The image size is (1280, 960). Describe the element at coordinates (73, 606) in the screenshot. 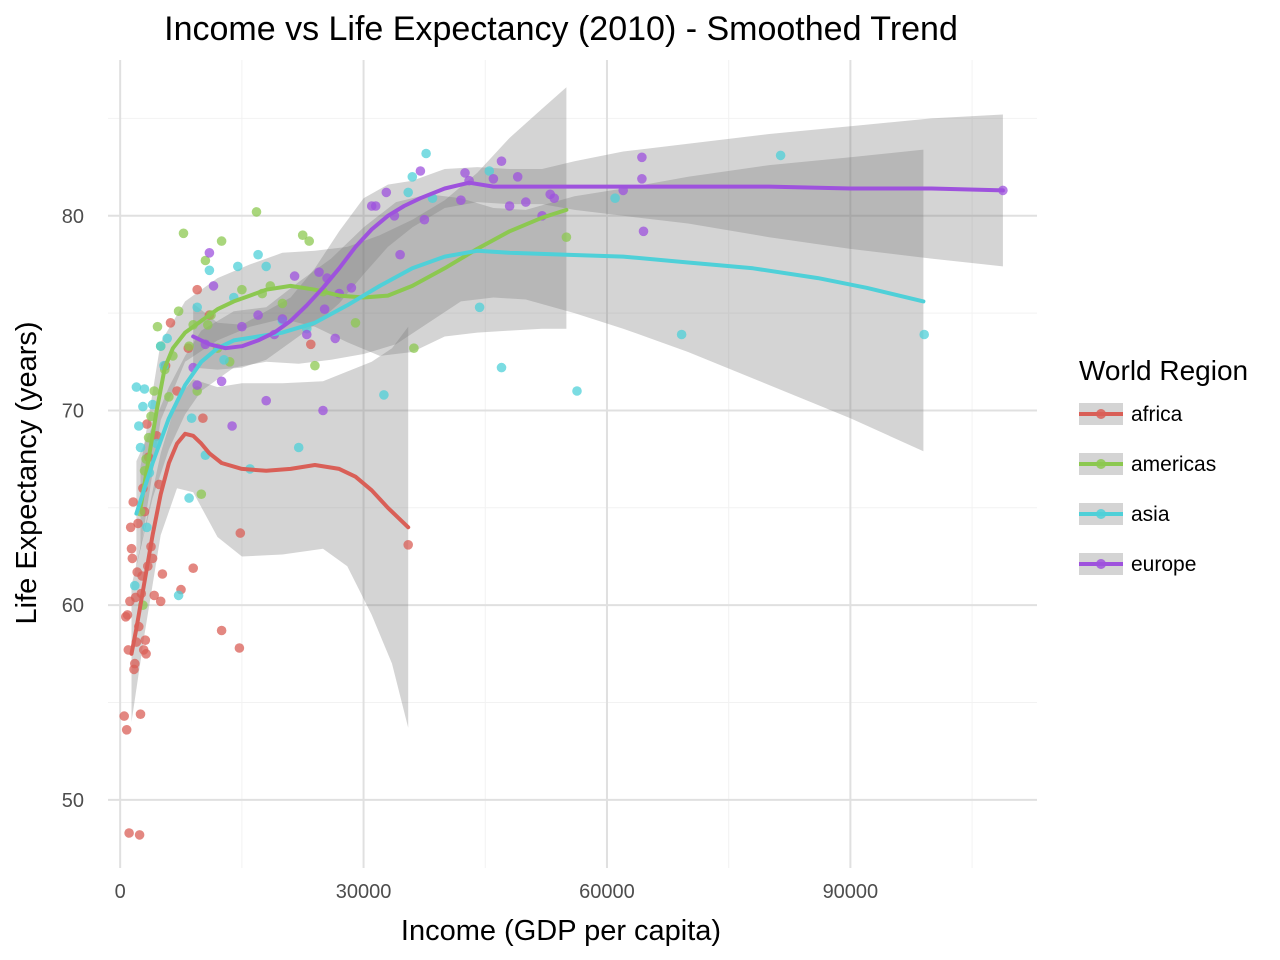

I see `y-tick-label: 60` at that location.